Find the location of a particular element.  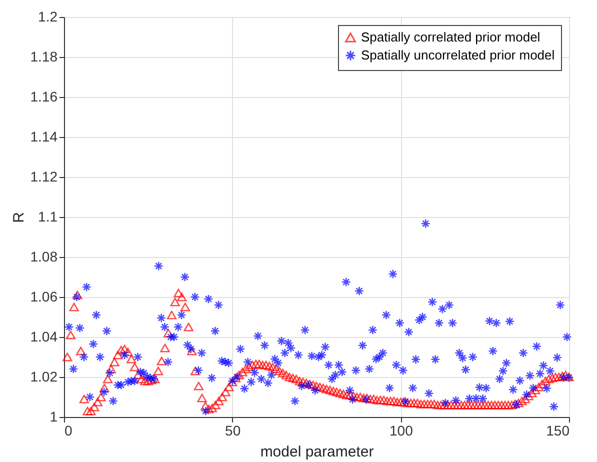

y-tick-label: 1.04 is located at coordinates (44, 336).